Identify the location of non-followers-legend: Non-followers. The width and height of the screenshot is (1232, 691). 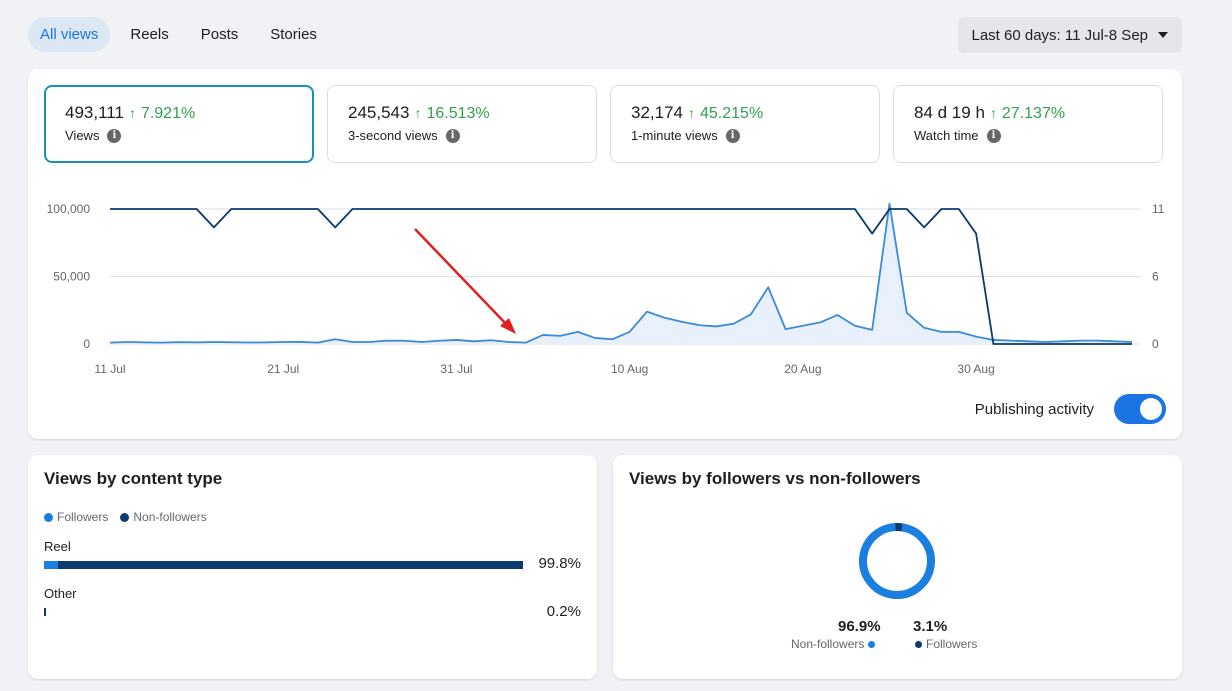
(833, 644).